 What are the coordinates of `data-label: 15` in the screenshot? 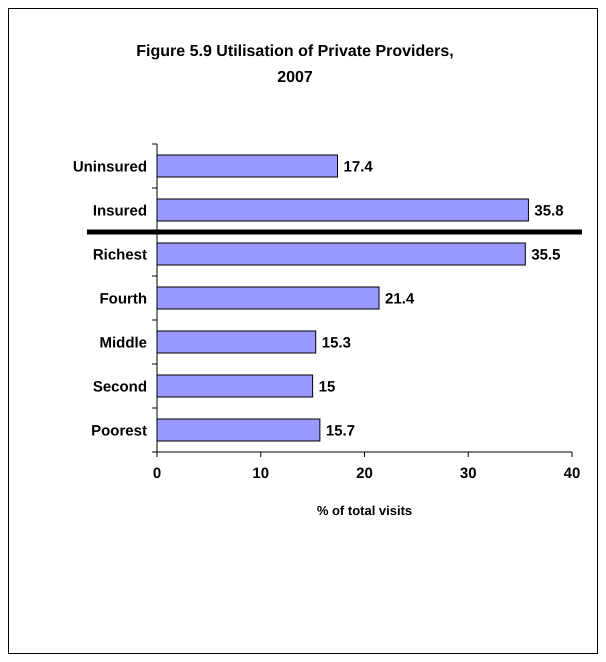 It's located at (327, 387).